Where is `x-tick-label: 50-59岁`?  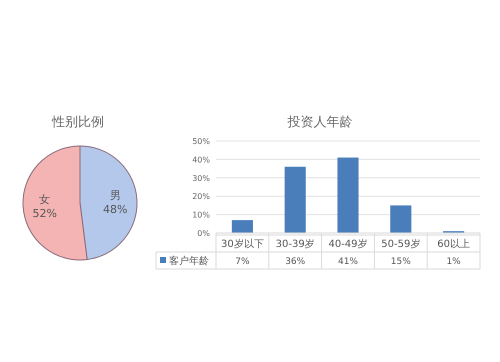 x-tick-label: 50-59岁 is located at coordinates (400, 244).